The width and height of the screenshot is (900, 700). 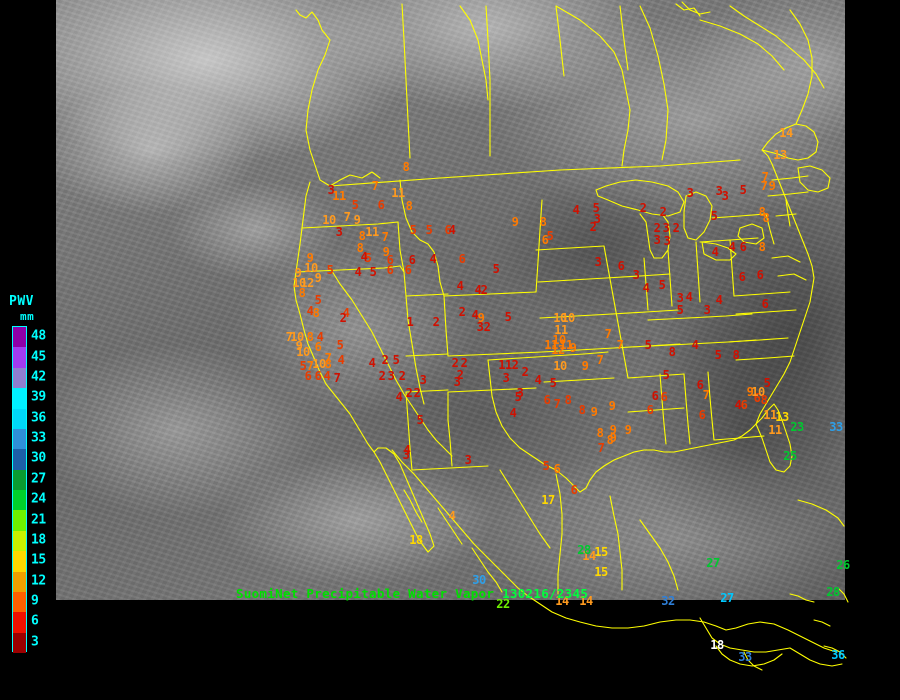 What do you see at coordinates (797, 427) in the screenshot?
I see `pwv-station-value: 23` at bounding box center [797, 427].